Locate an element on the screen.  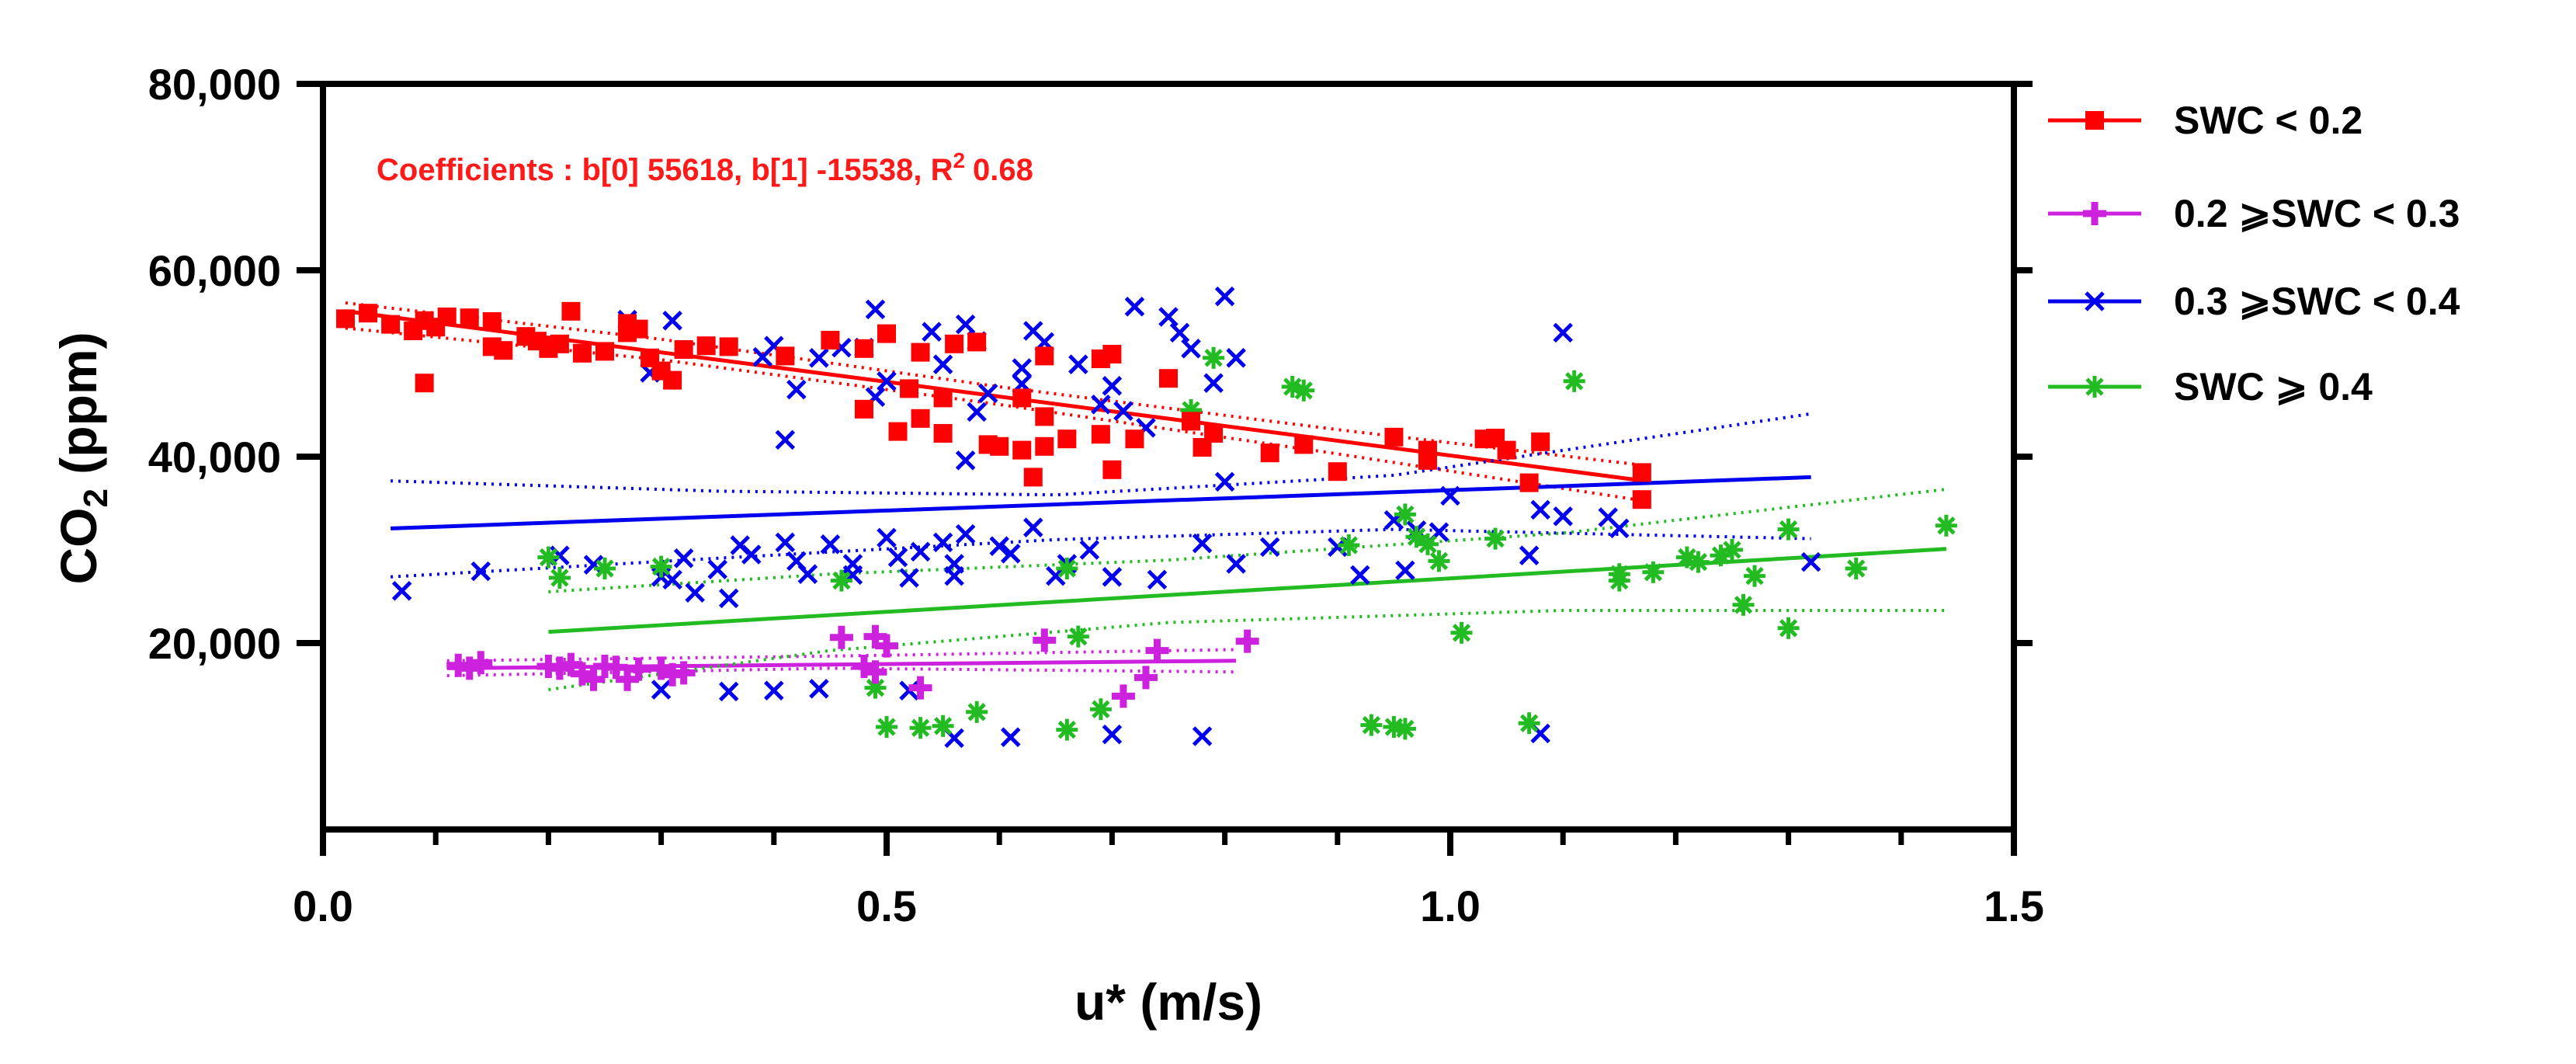
legend-item: SWC < 0.2 is located at coordinates (2205, 121).